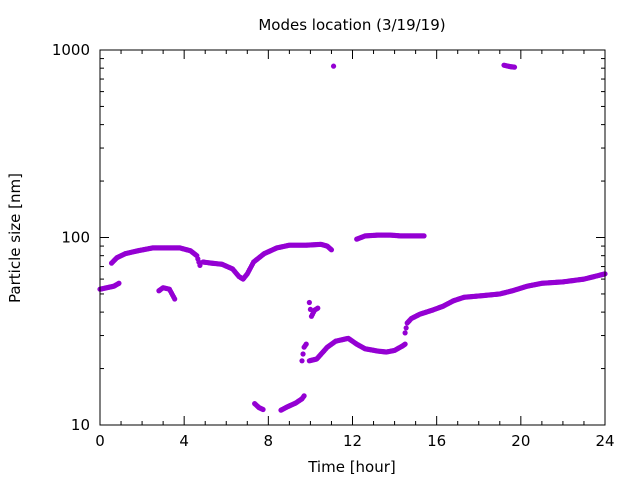 This screenshot has height=480, width=640. Describe the element at coordinates (351, 25) in the screenshot. I see `chart-title: Modes location (3/19/19)` at that location.